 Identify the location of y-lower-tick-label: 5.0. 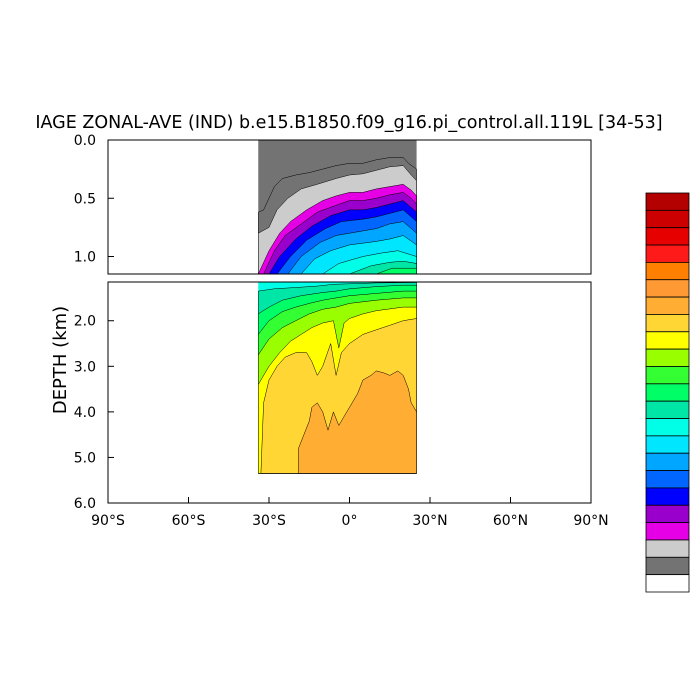
(85, 458).